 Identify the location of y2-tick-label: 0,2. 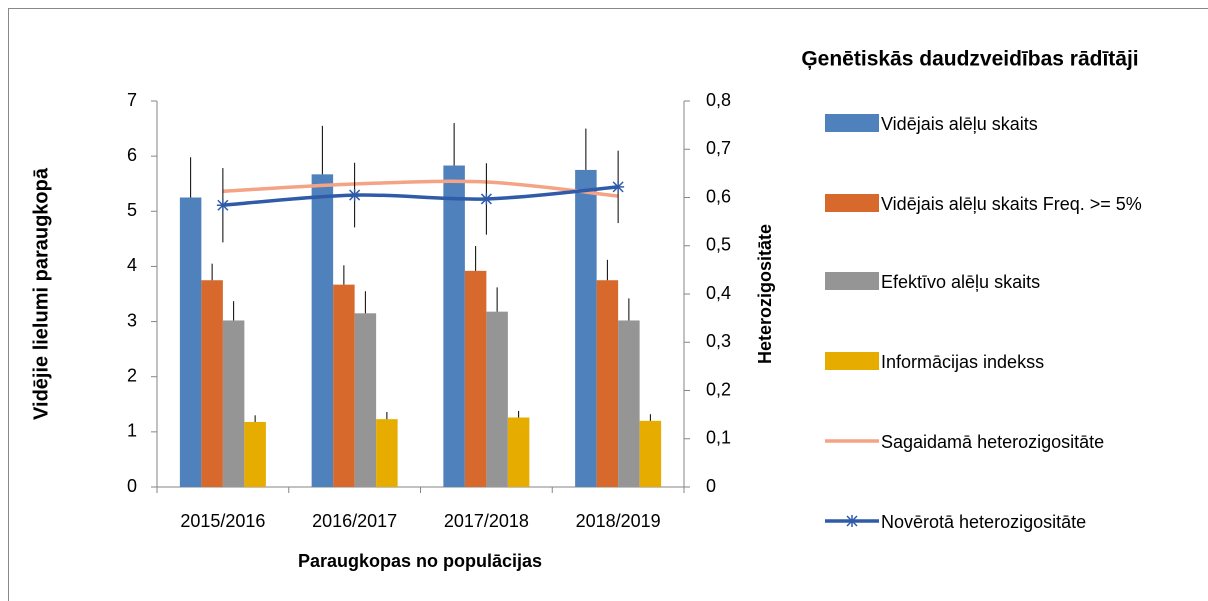
(718, 389).